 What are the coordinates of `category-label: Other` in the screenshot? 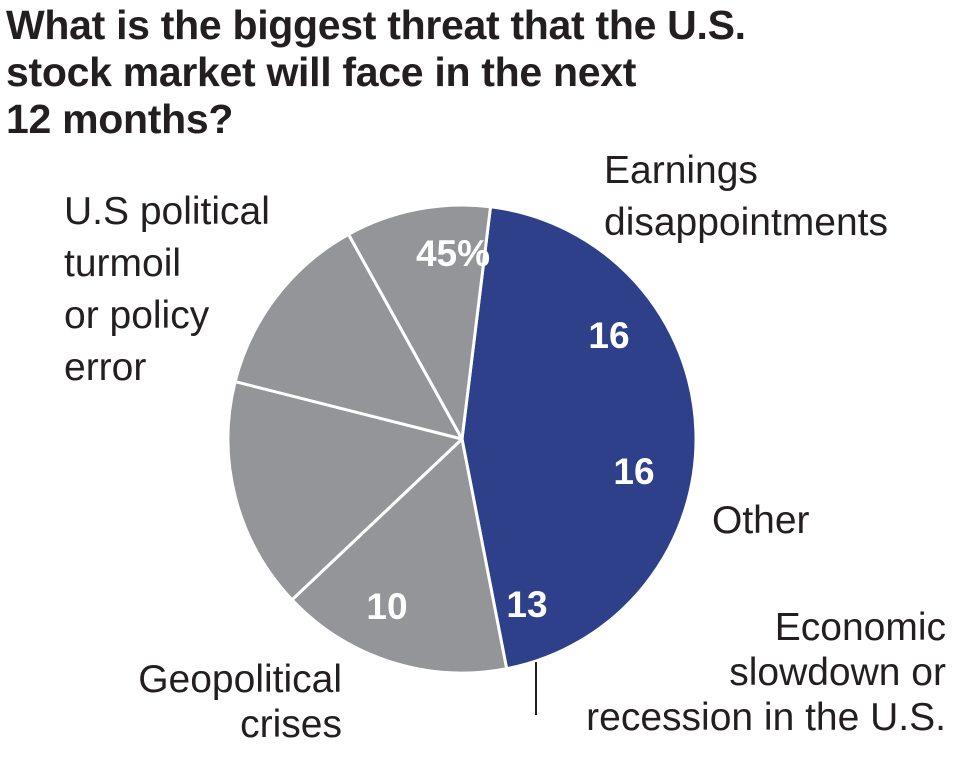 It's located at (761, 520).